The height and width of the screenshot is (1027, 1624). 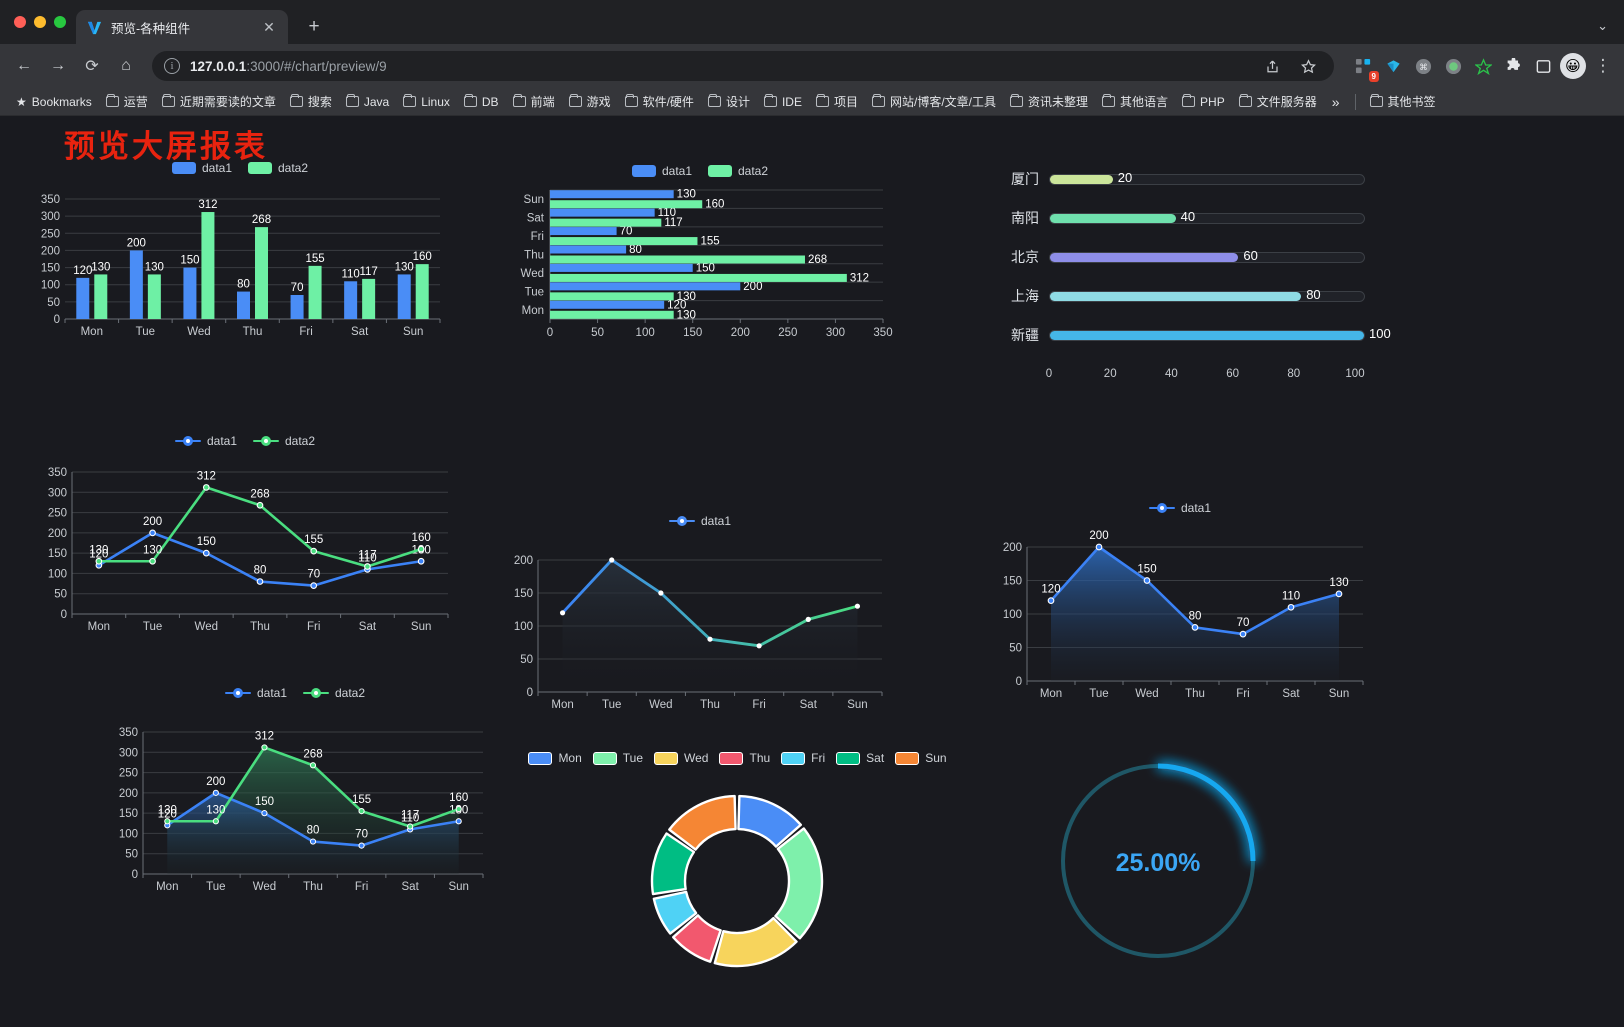 What do you see at coordinates (314, 26) in the screenshot?
I see `new-tab-button: +` at bounding box center [314, 26].